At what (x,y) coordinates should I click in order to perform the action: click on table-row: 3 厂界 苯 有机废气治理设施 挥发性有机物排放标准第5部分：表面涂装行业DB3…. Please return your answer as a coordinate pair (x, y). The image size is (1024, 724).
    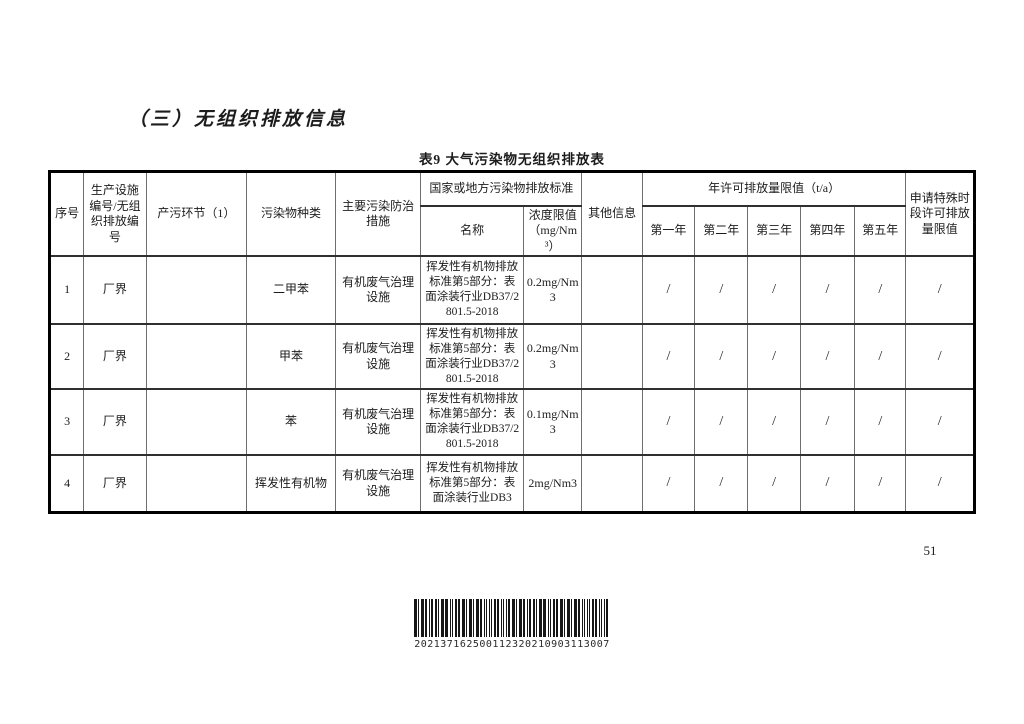
    Looking at the image, I should click on (511, 422).